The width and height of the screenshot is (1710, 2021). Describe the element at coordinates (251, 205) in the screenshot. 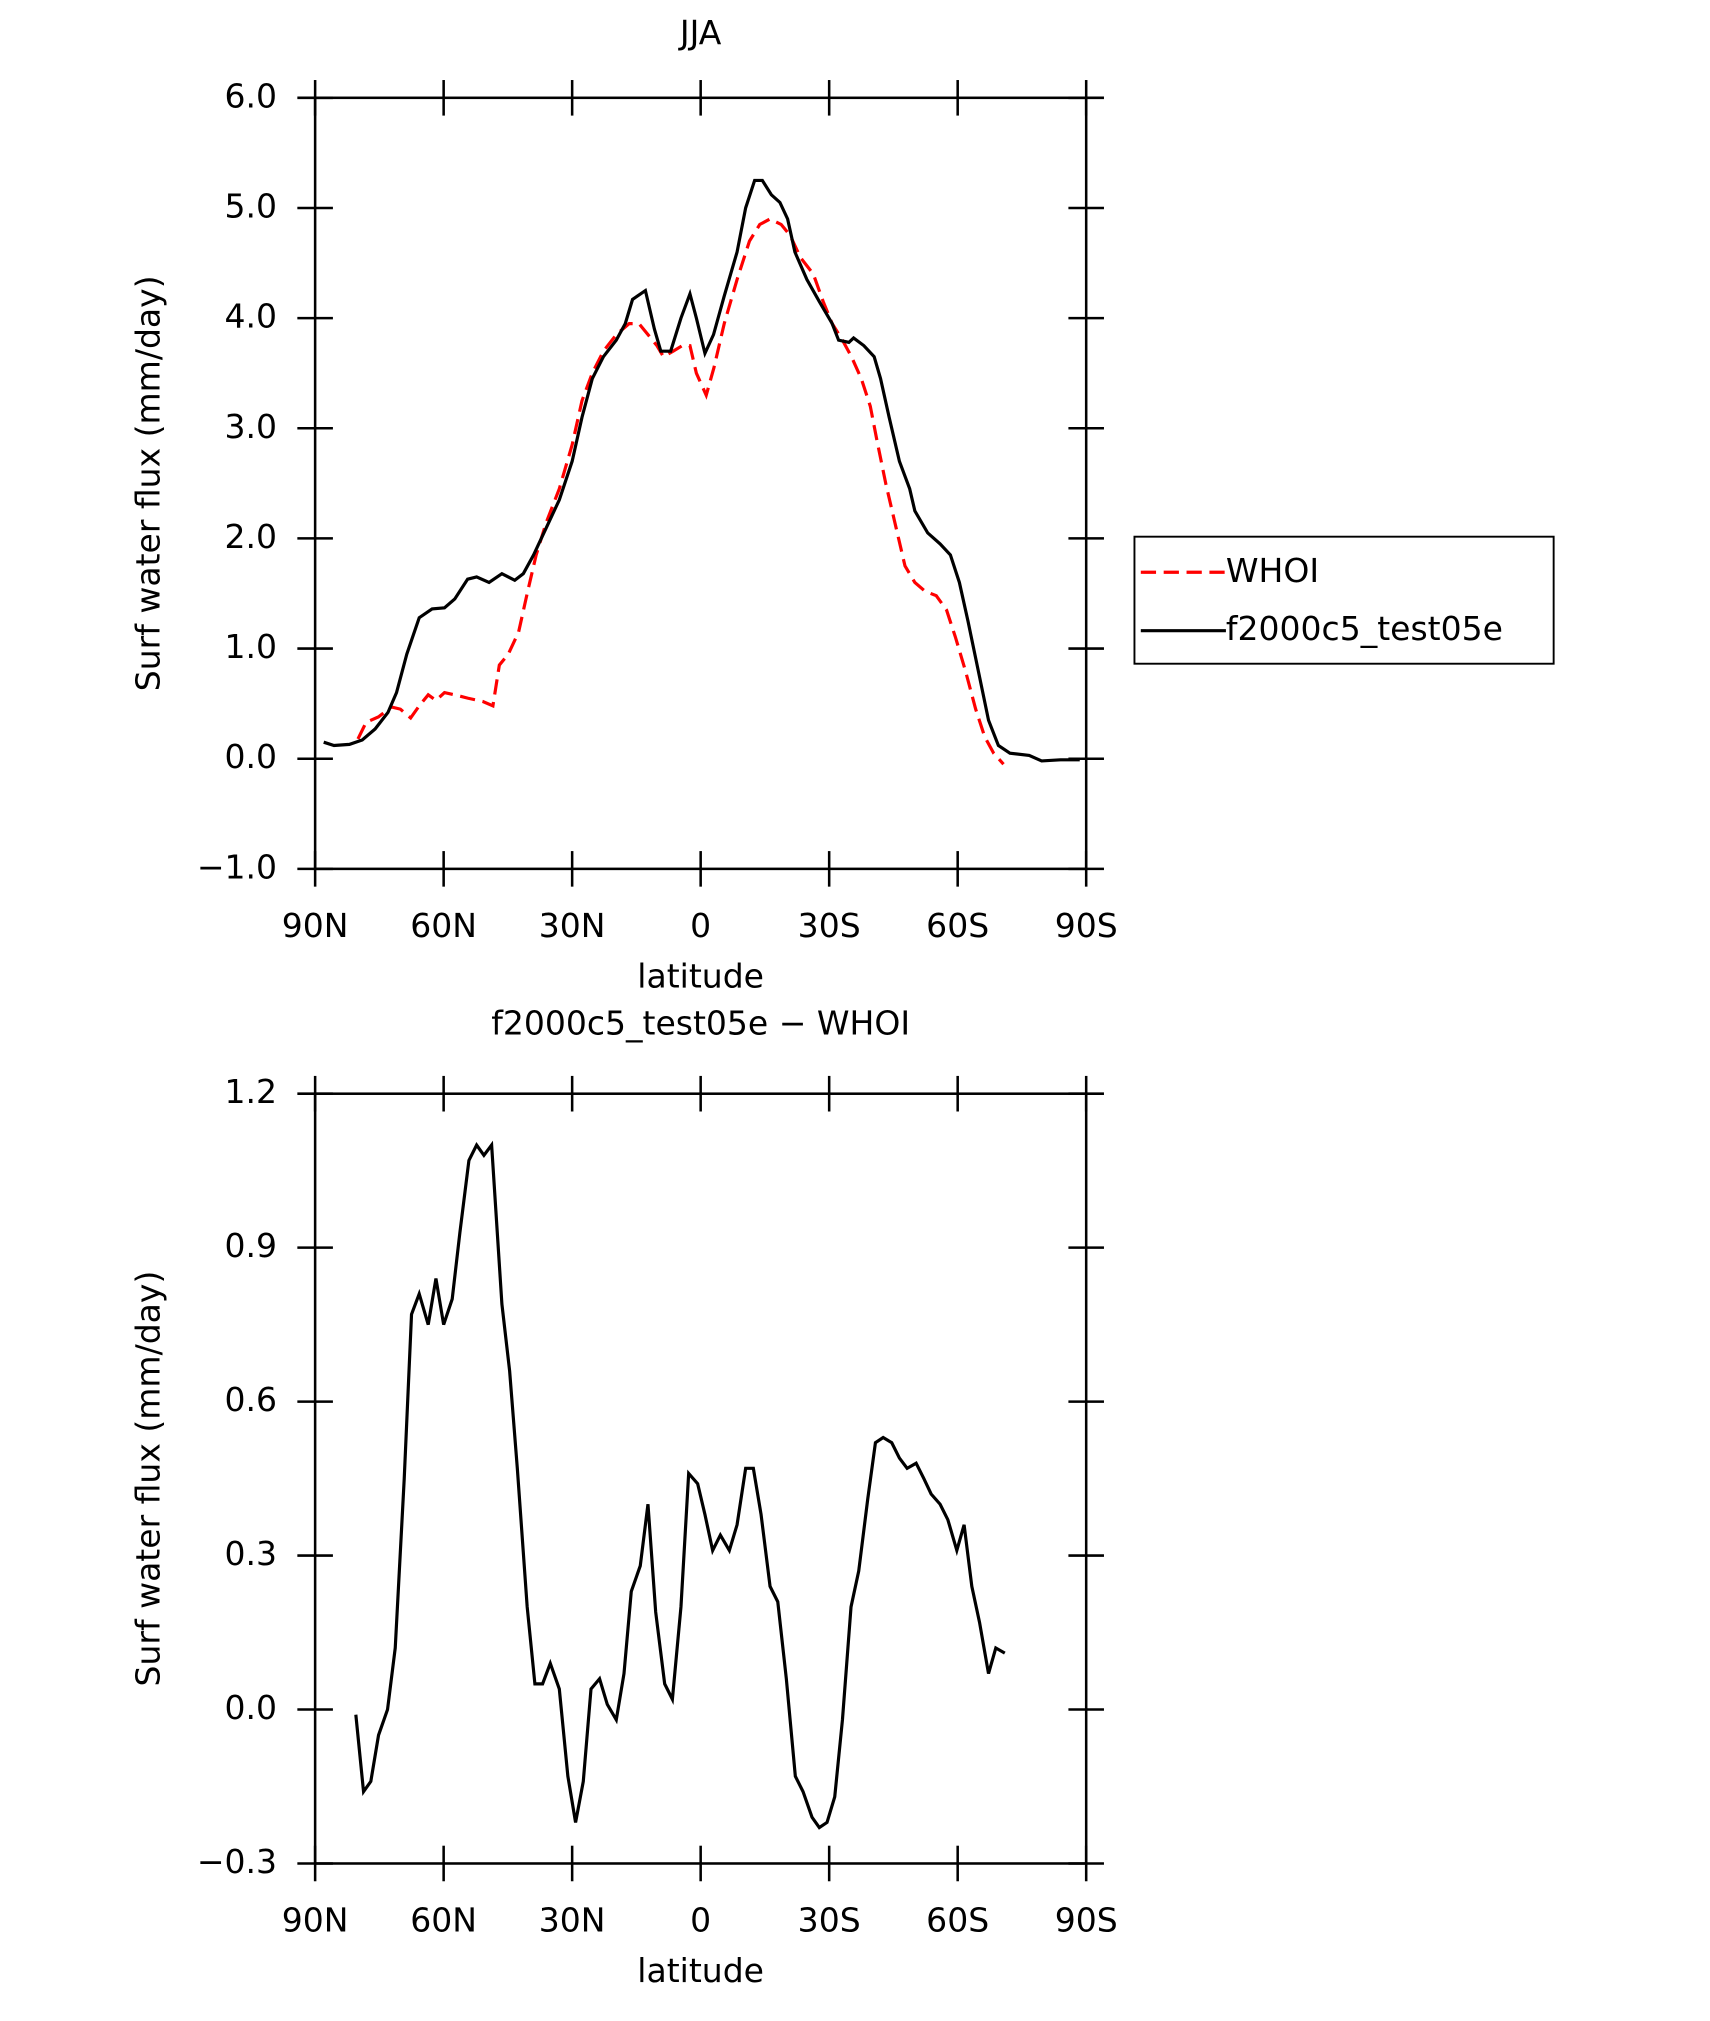

I see `y-tick-label: 5.0` at that location.